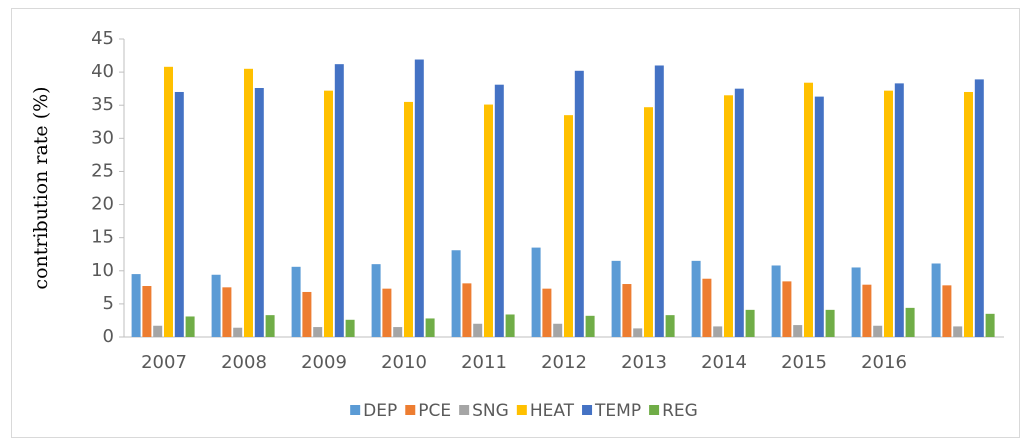  I want to click on y-tick-label: 15, so click(102, 237).